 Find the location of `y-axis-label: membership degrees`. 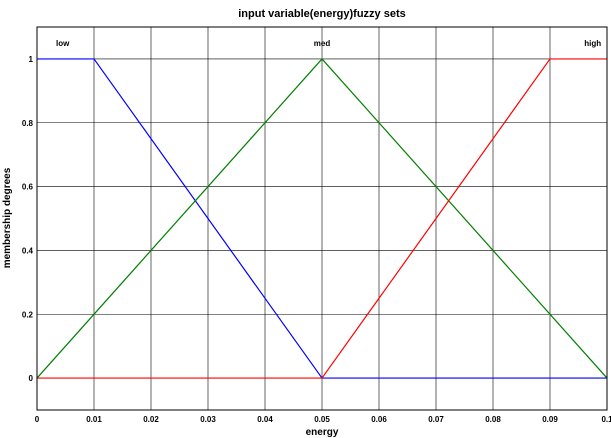

y-axis-label: membership degrees is located at coordinates (7, 217).